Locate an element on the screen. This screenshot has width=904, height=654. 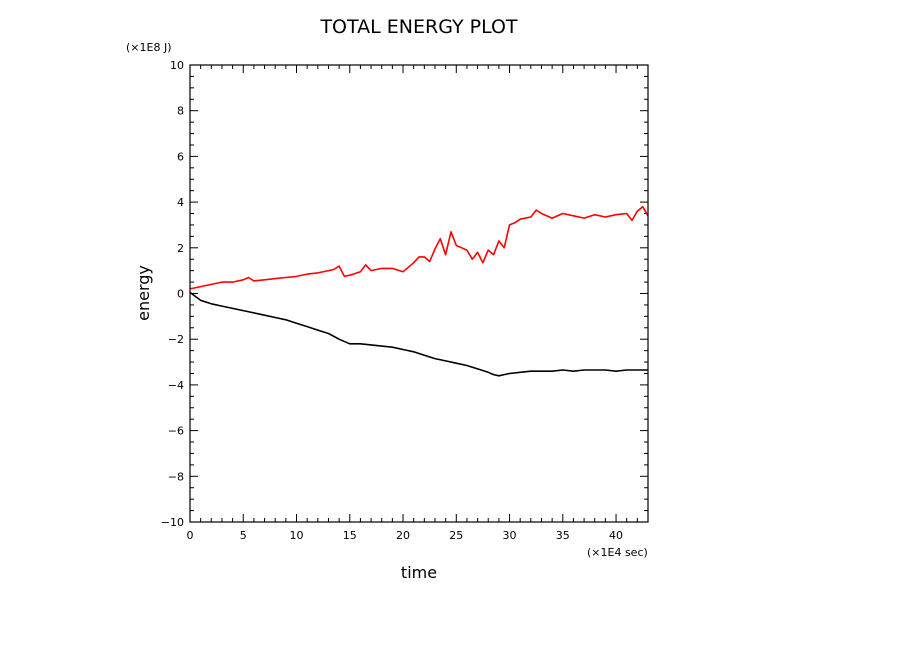
y-tick-label: 6 is located at coordinates (180, 156).